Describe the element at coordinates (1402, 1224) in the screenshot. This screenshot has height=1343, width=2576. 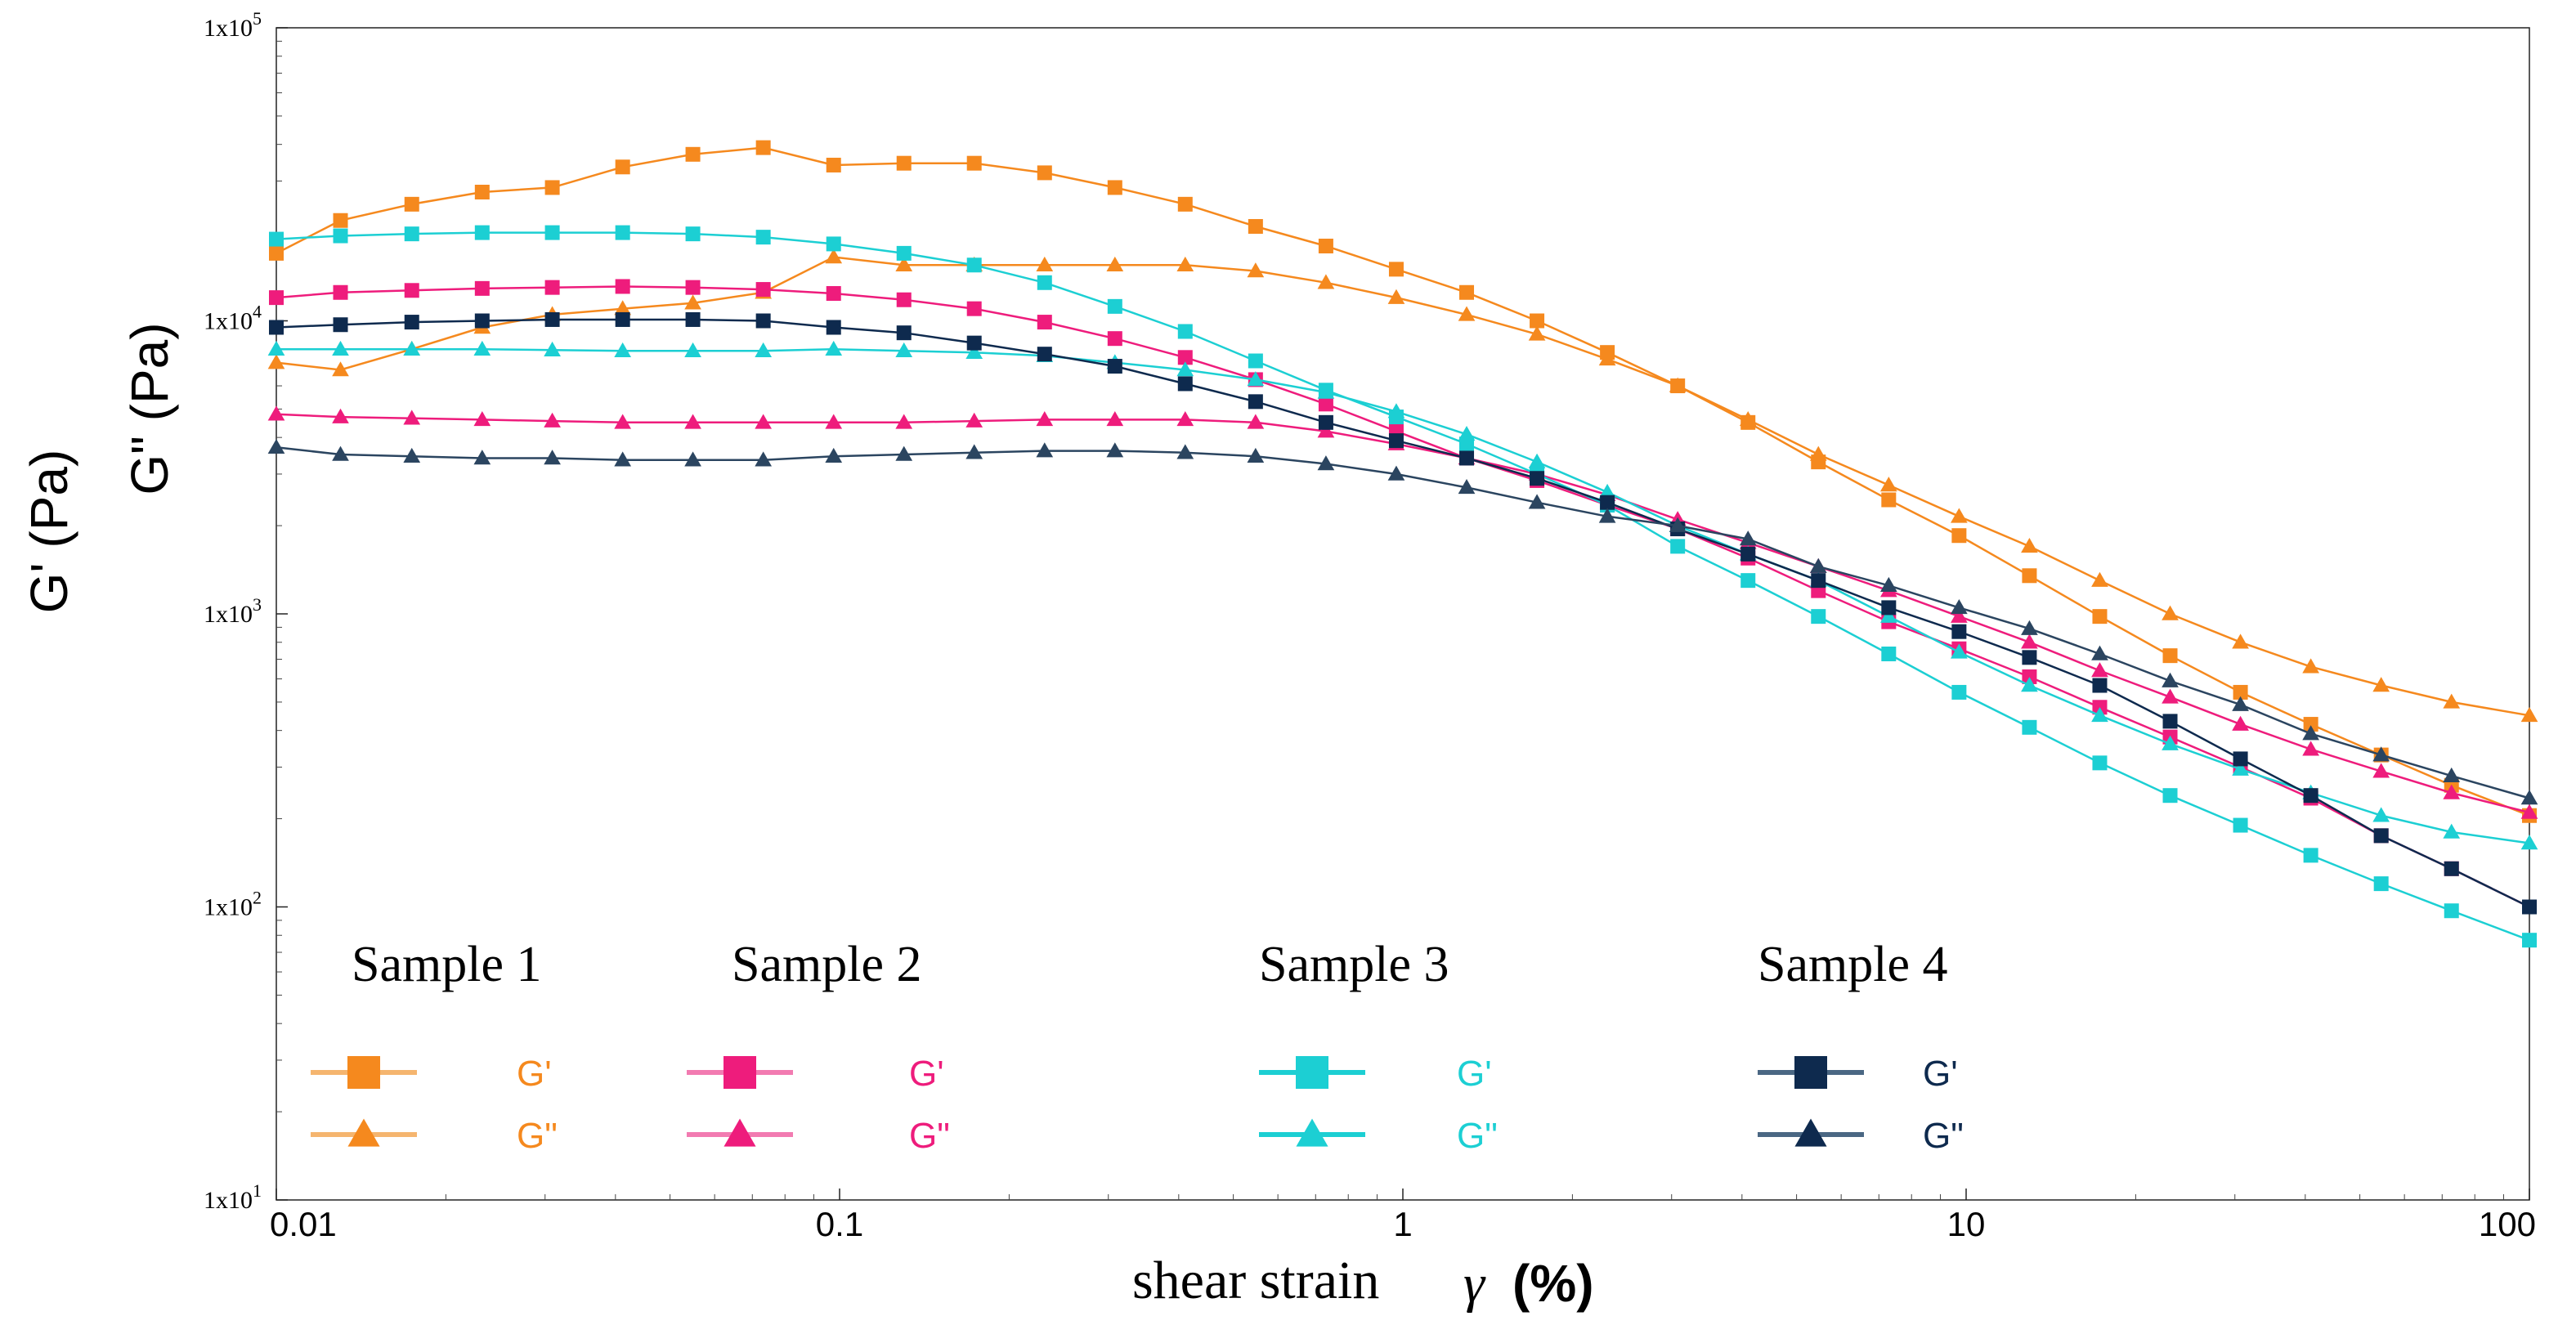
I see `x-tick-label: 1` at that location.